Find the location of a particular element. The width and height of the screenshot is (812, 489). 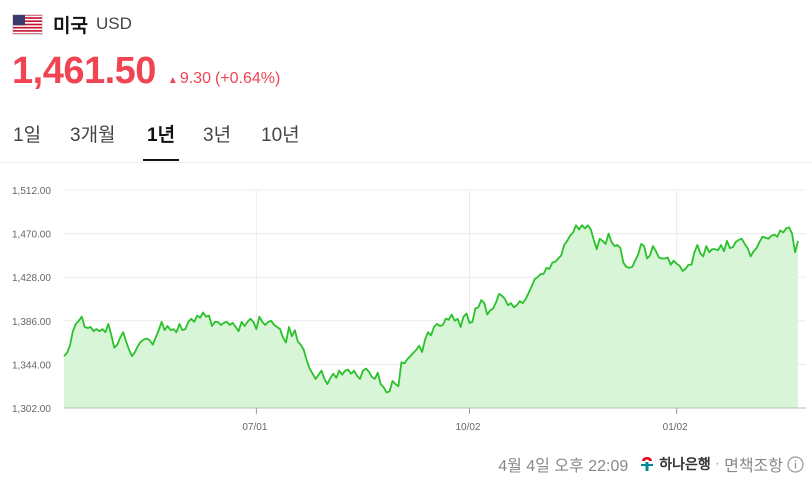

up-triangle-icon: ▲ is located at coordinates (172, 80).